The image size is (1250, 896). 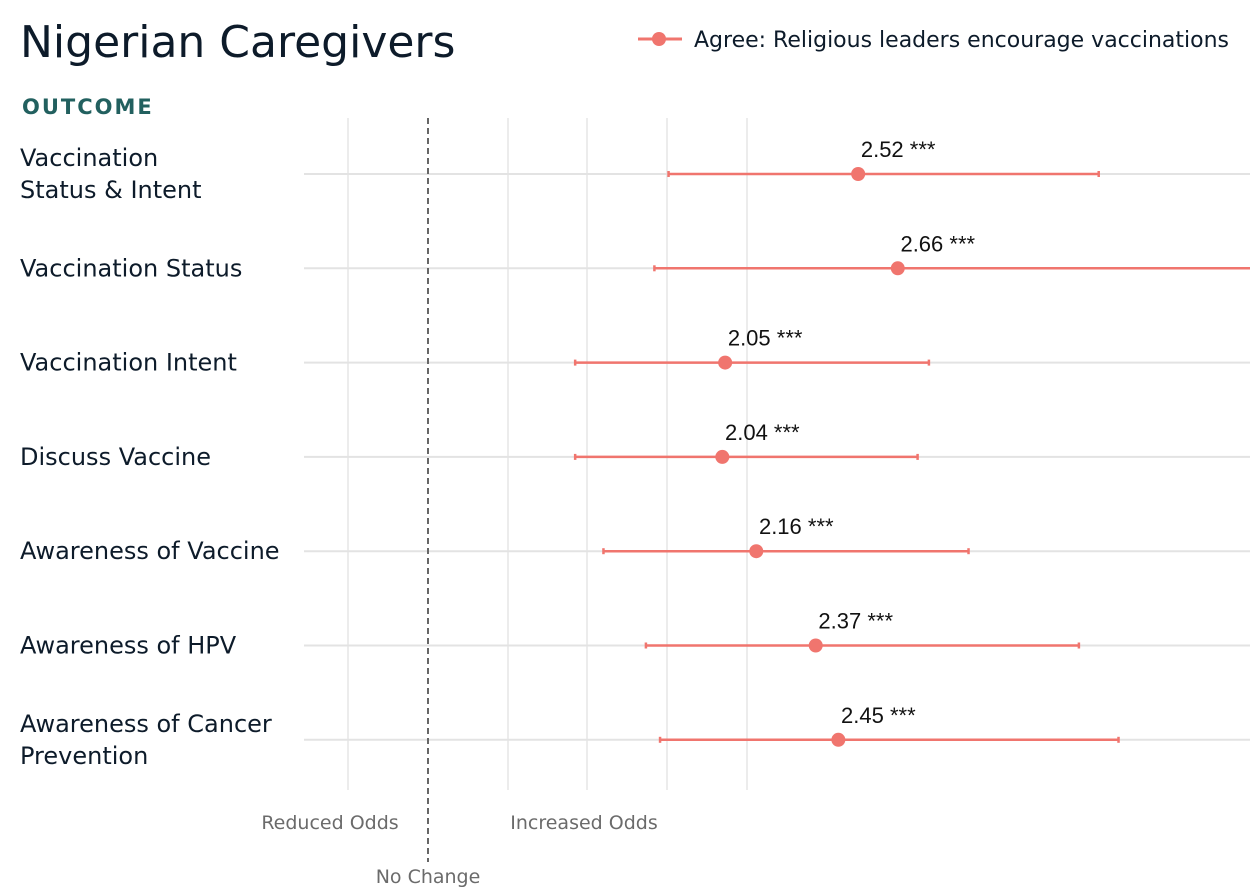 I want to click on value-label: 2.04 ***, so click(x=762, y=432).